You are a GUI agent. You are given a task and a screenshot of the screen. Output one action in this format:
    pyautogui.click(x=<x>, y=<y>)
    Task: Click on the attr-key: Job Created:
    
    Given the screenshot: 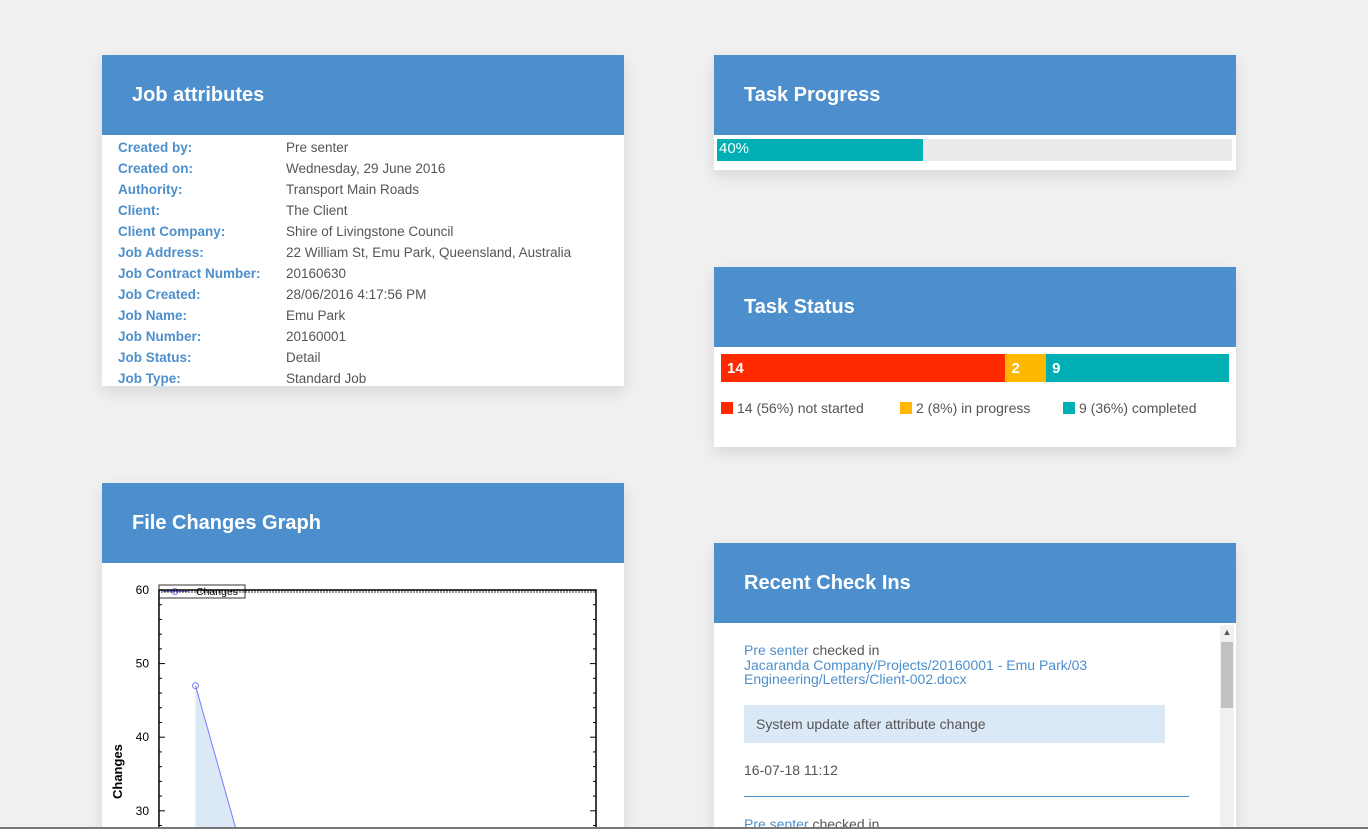 What is the action you would take?
    pyautogui.click(x=159, y=294)
    